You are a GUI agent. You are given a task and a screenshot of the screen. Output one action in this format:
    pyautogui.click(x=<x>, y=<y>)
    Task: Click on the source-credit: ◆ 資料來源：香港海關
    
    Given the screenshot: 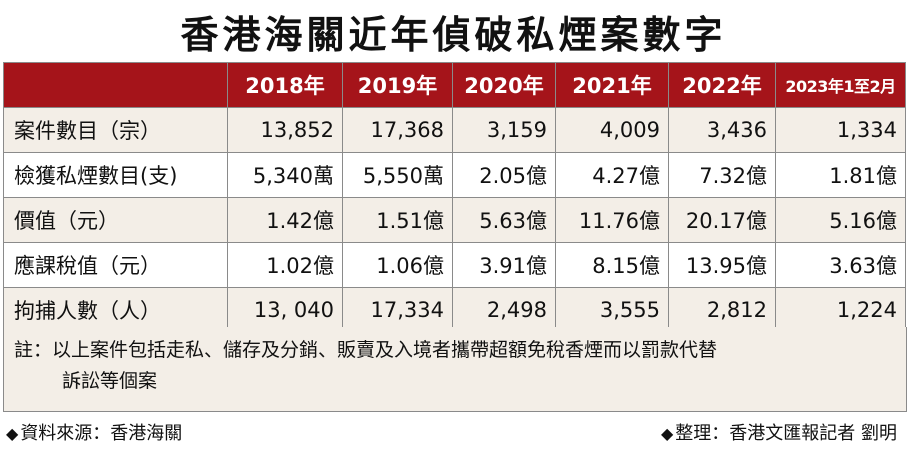 What is the action you would take?
    pyautogui.click(x=91, y=432)
    